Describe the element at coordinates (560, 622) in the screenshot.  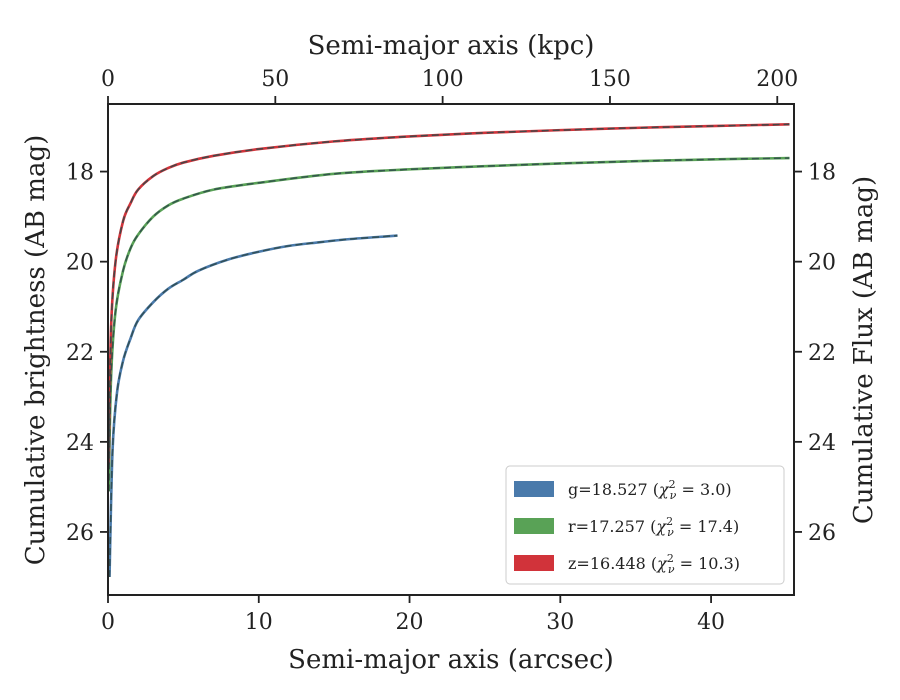
I see `x-tick-label: 30` at that location.